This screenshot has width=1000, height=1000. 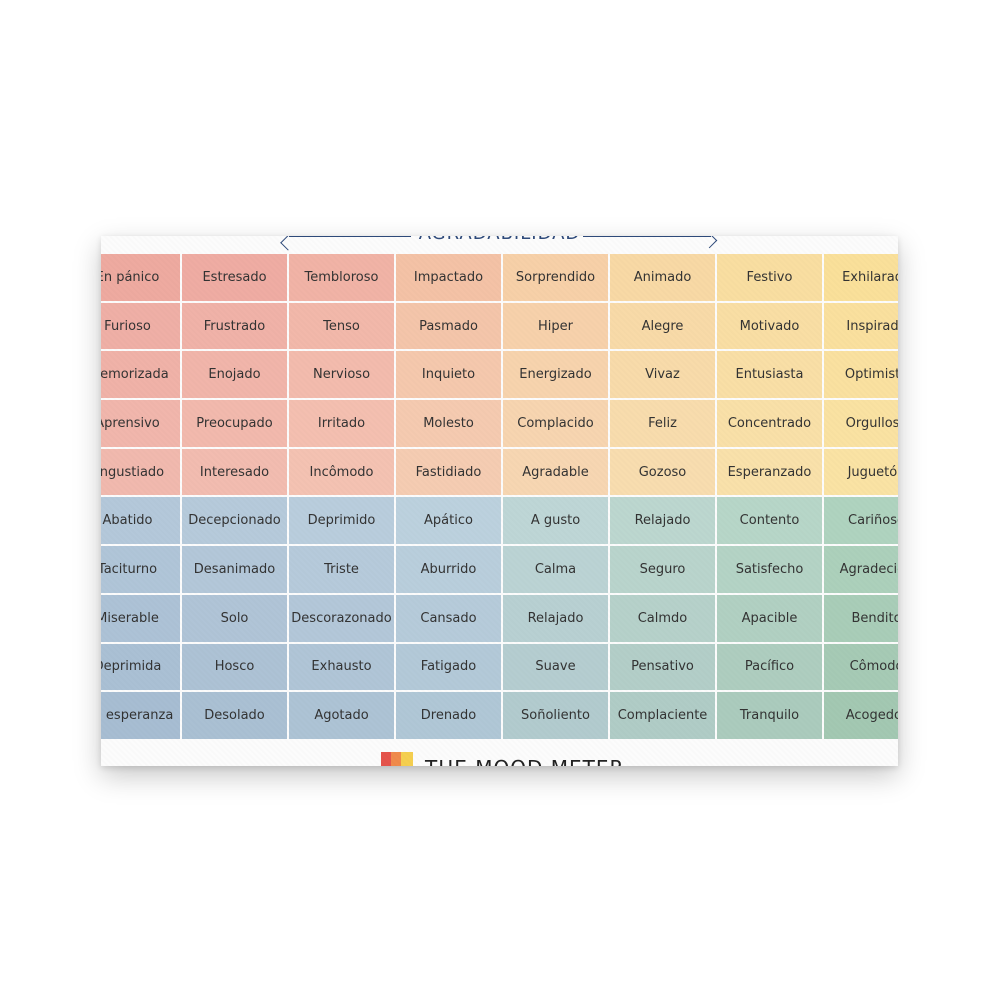 I want to click on emotion-cell: Soñoliento, so click(x=555, y=715).